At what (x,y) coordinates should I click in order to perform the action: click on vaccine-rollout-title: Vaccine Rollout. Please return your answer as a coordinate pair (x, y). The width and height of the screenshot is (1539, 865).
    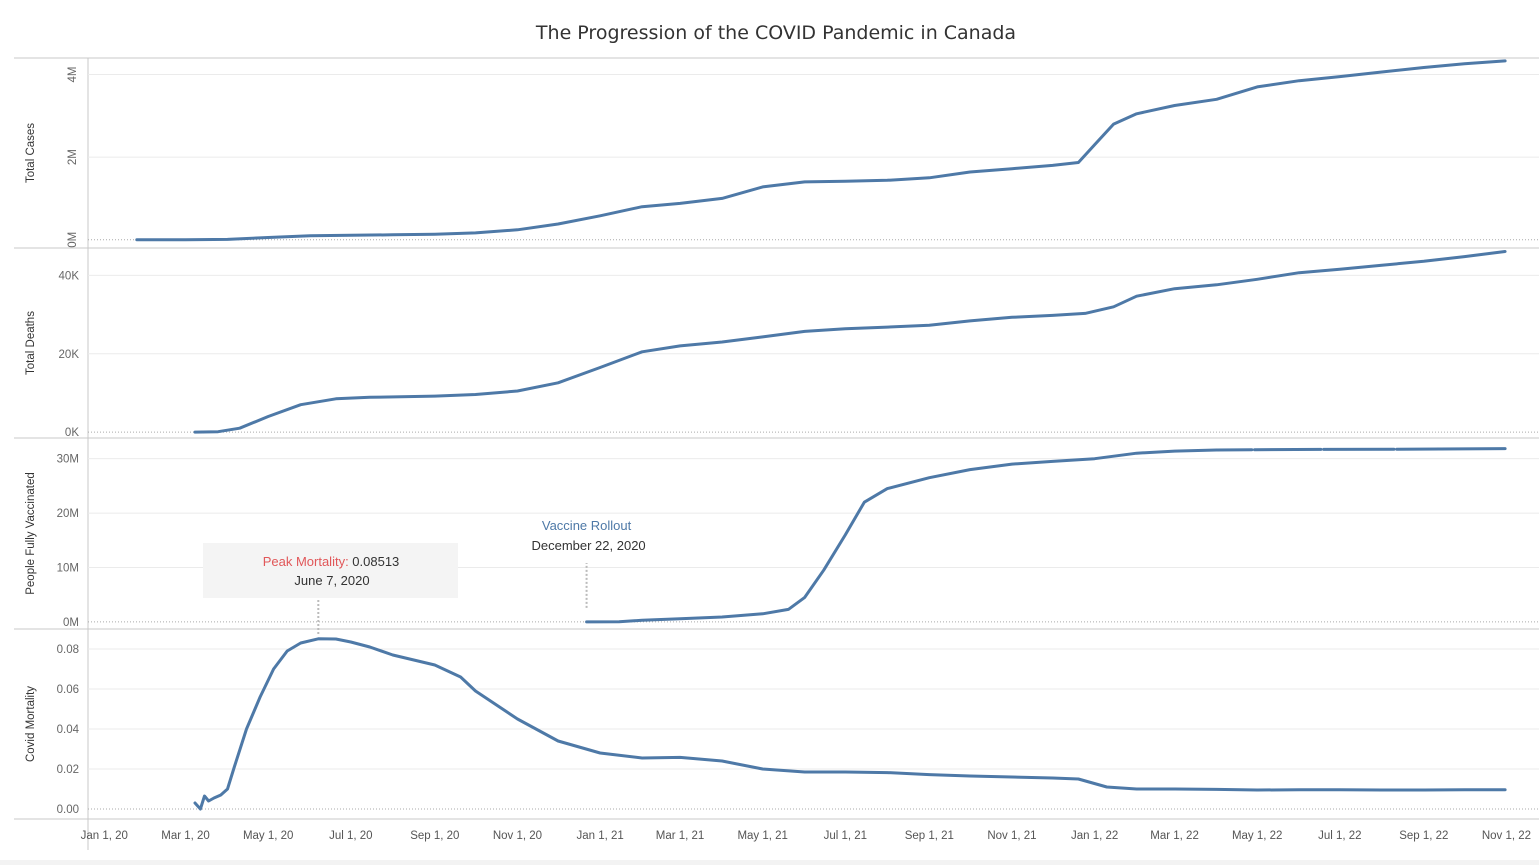
    Looking at the image, I should click on (587, 525).